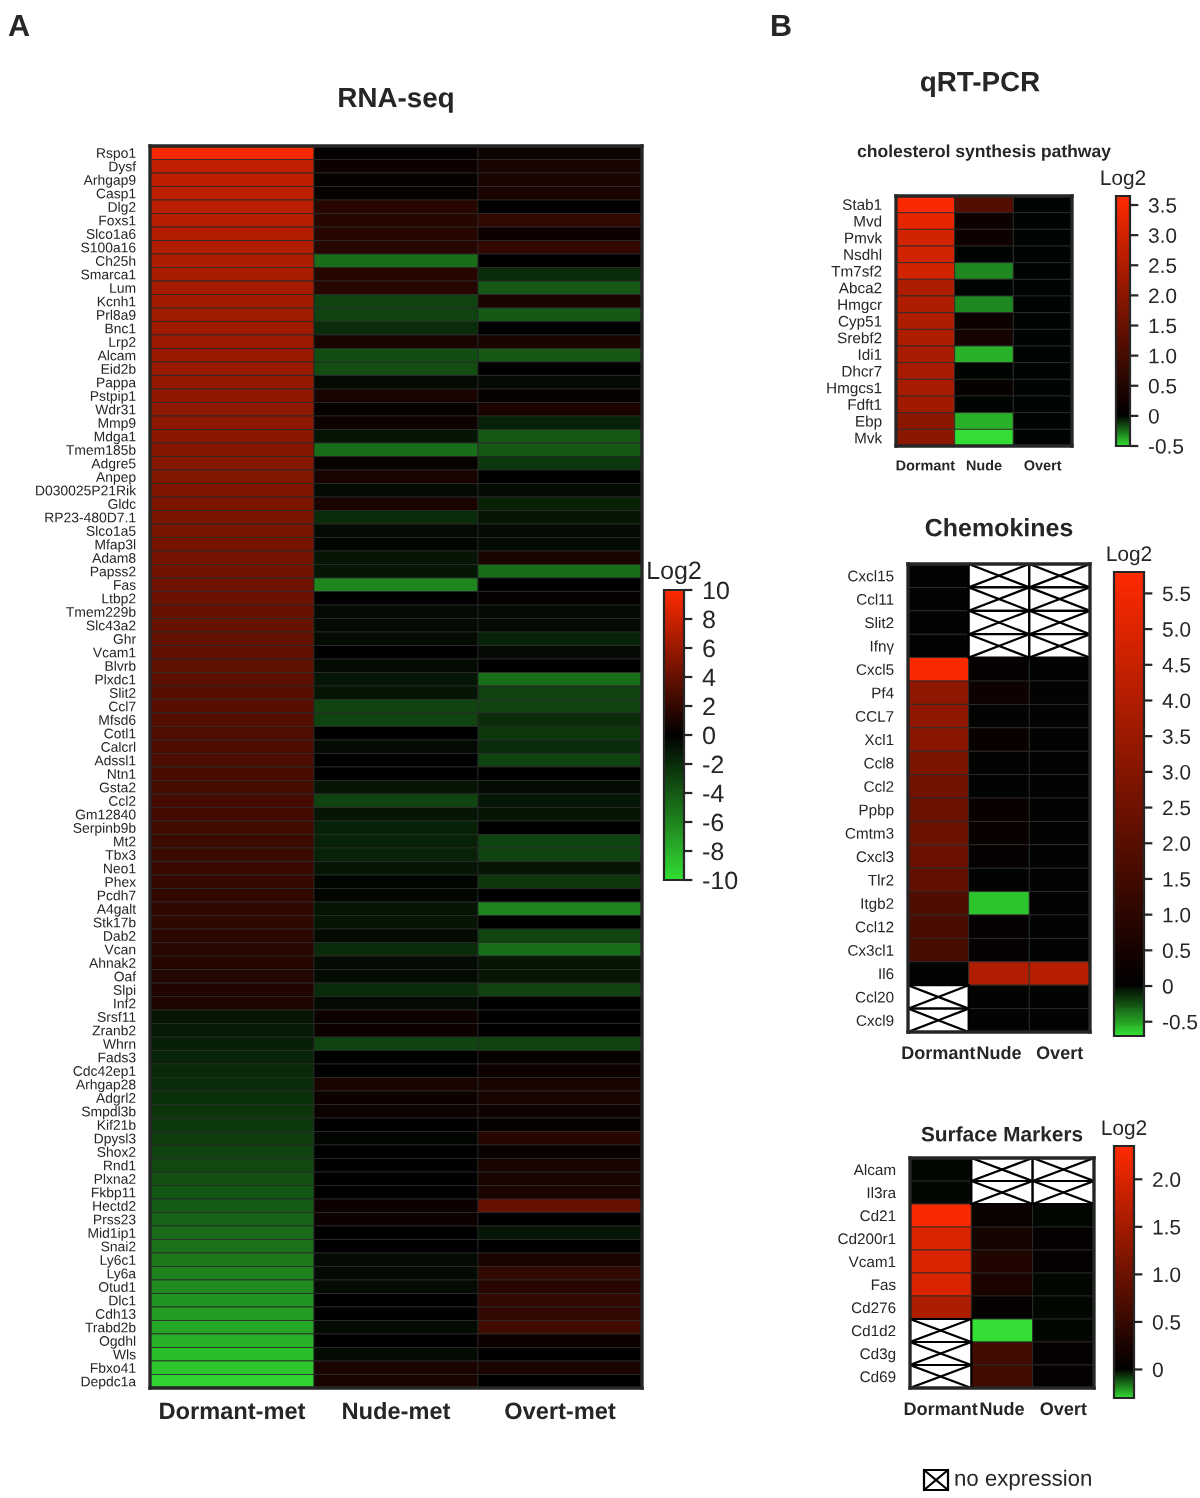 This screenshot has height=1498, width=1200. What do you see at coordinates (984, 152) in the screenshot?
I see `chart-title: cholesterol synthesis pathway` at bounding box center [984, 152].